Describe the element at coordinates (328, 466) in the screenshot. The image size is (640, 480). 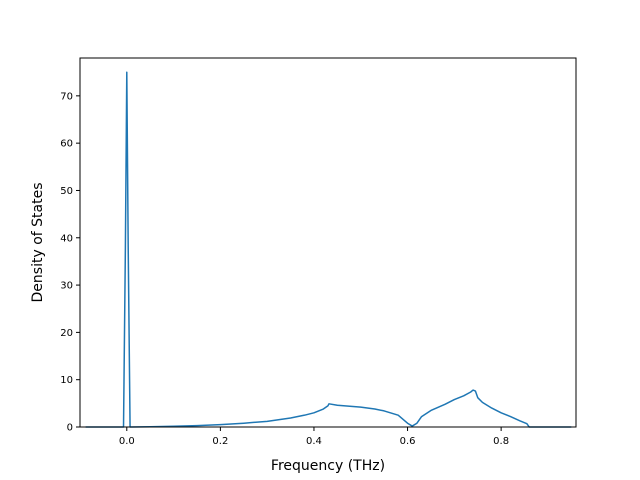
I see `x-axis-label: Frequency (THz)` at that location.